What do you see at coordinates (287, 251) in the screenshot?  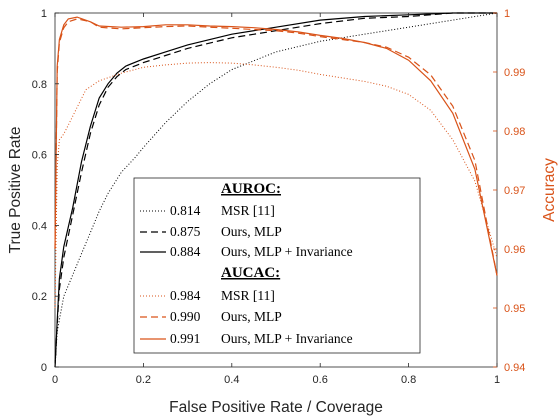 I see `legend-roc-name-2: Ours, MLP + Invariance` at bounding box center [287, 251].